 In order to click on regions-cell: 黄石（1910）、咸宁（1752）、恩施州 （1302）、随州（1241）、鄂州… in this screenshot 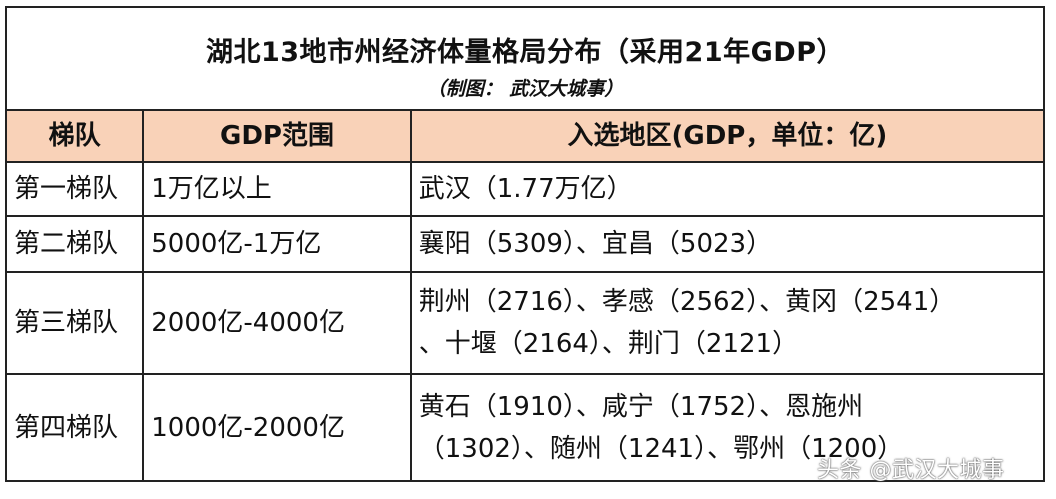, I will do `click(727, 427)`.